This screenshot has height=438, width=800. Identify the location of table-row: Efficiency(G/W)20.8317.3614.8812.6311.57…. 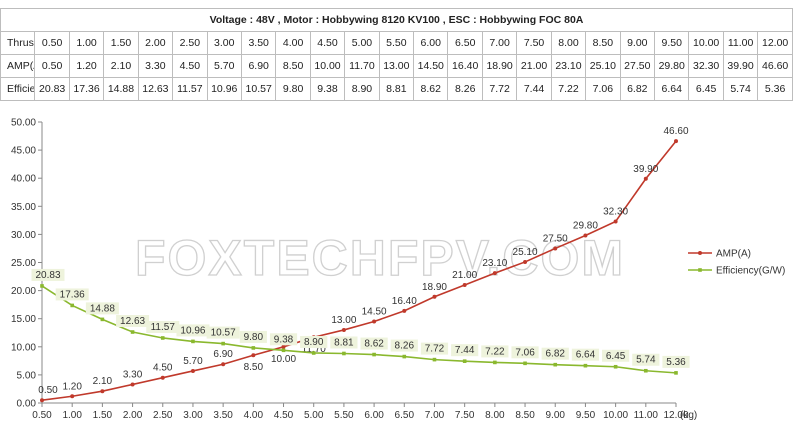
(396, 89).